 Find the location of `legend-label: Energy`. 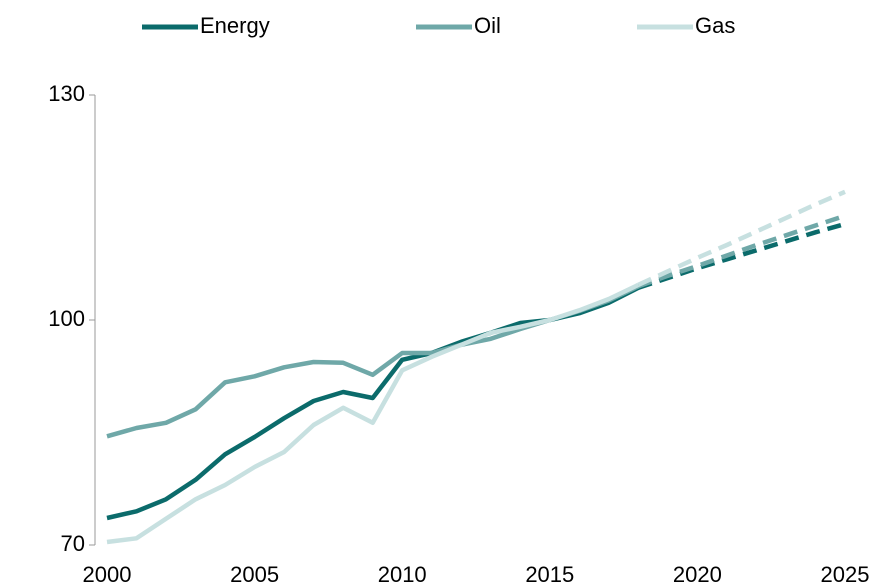

legend-label: Energy is located at coordinates (235, 25).